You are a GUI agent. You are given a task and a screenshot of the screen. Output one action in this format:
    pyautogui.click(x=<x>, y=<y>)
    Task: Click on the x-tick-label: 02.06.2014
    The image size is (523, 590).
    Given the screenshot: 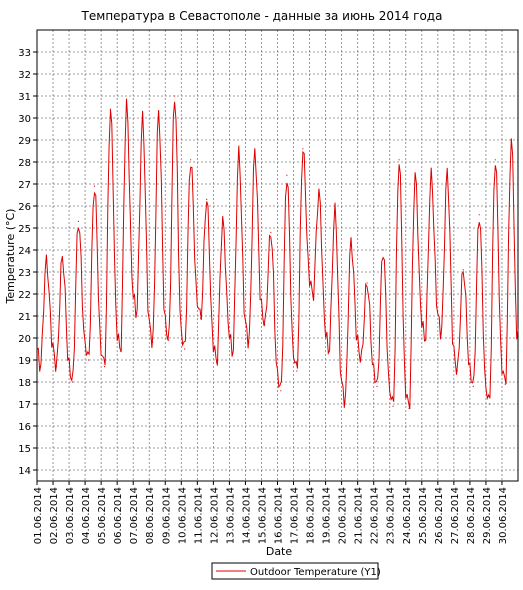 What is the action you would take?
    pyautogui.click(x=54, y=515)
    